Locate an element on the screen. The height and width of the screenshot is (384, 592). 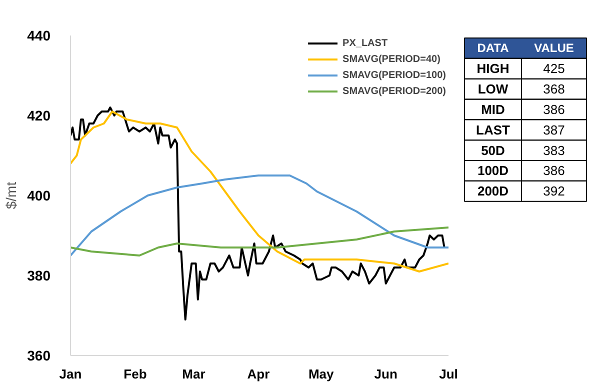
category-label: MID is located at coordinates (493, 109).